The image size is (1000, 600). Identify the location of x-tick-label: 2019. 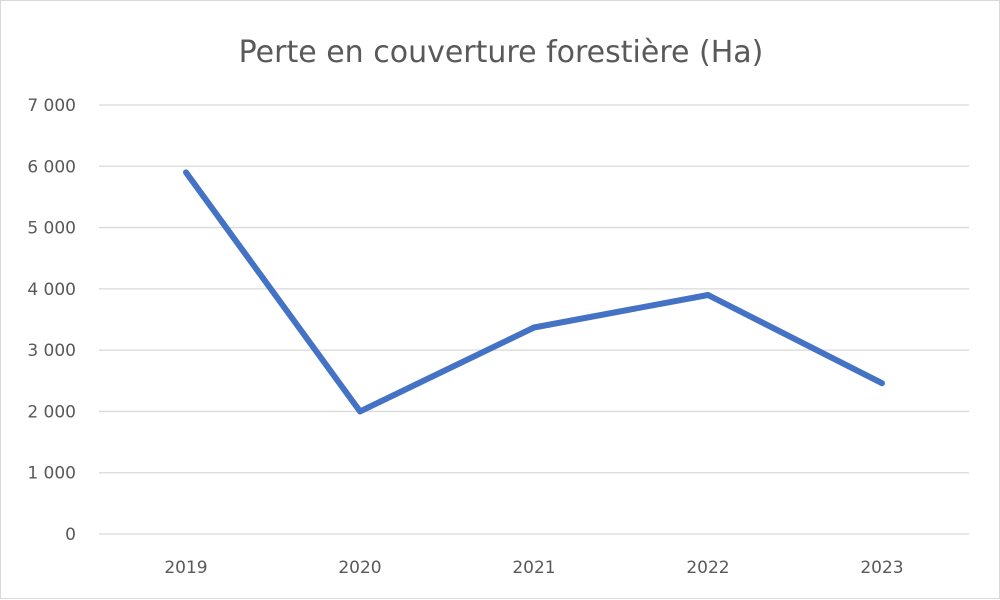
(185, 568).